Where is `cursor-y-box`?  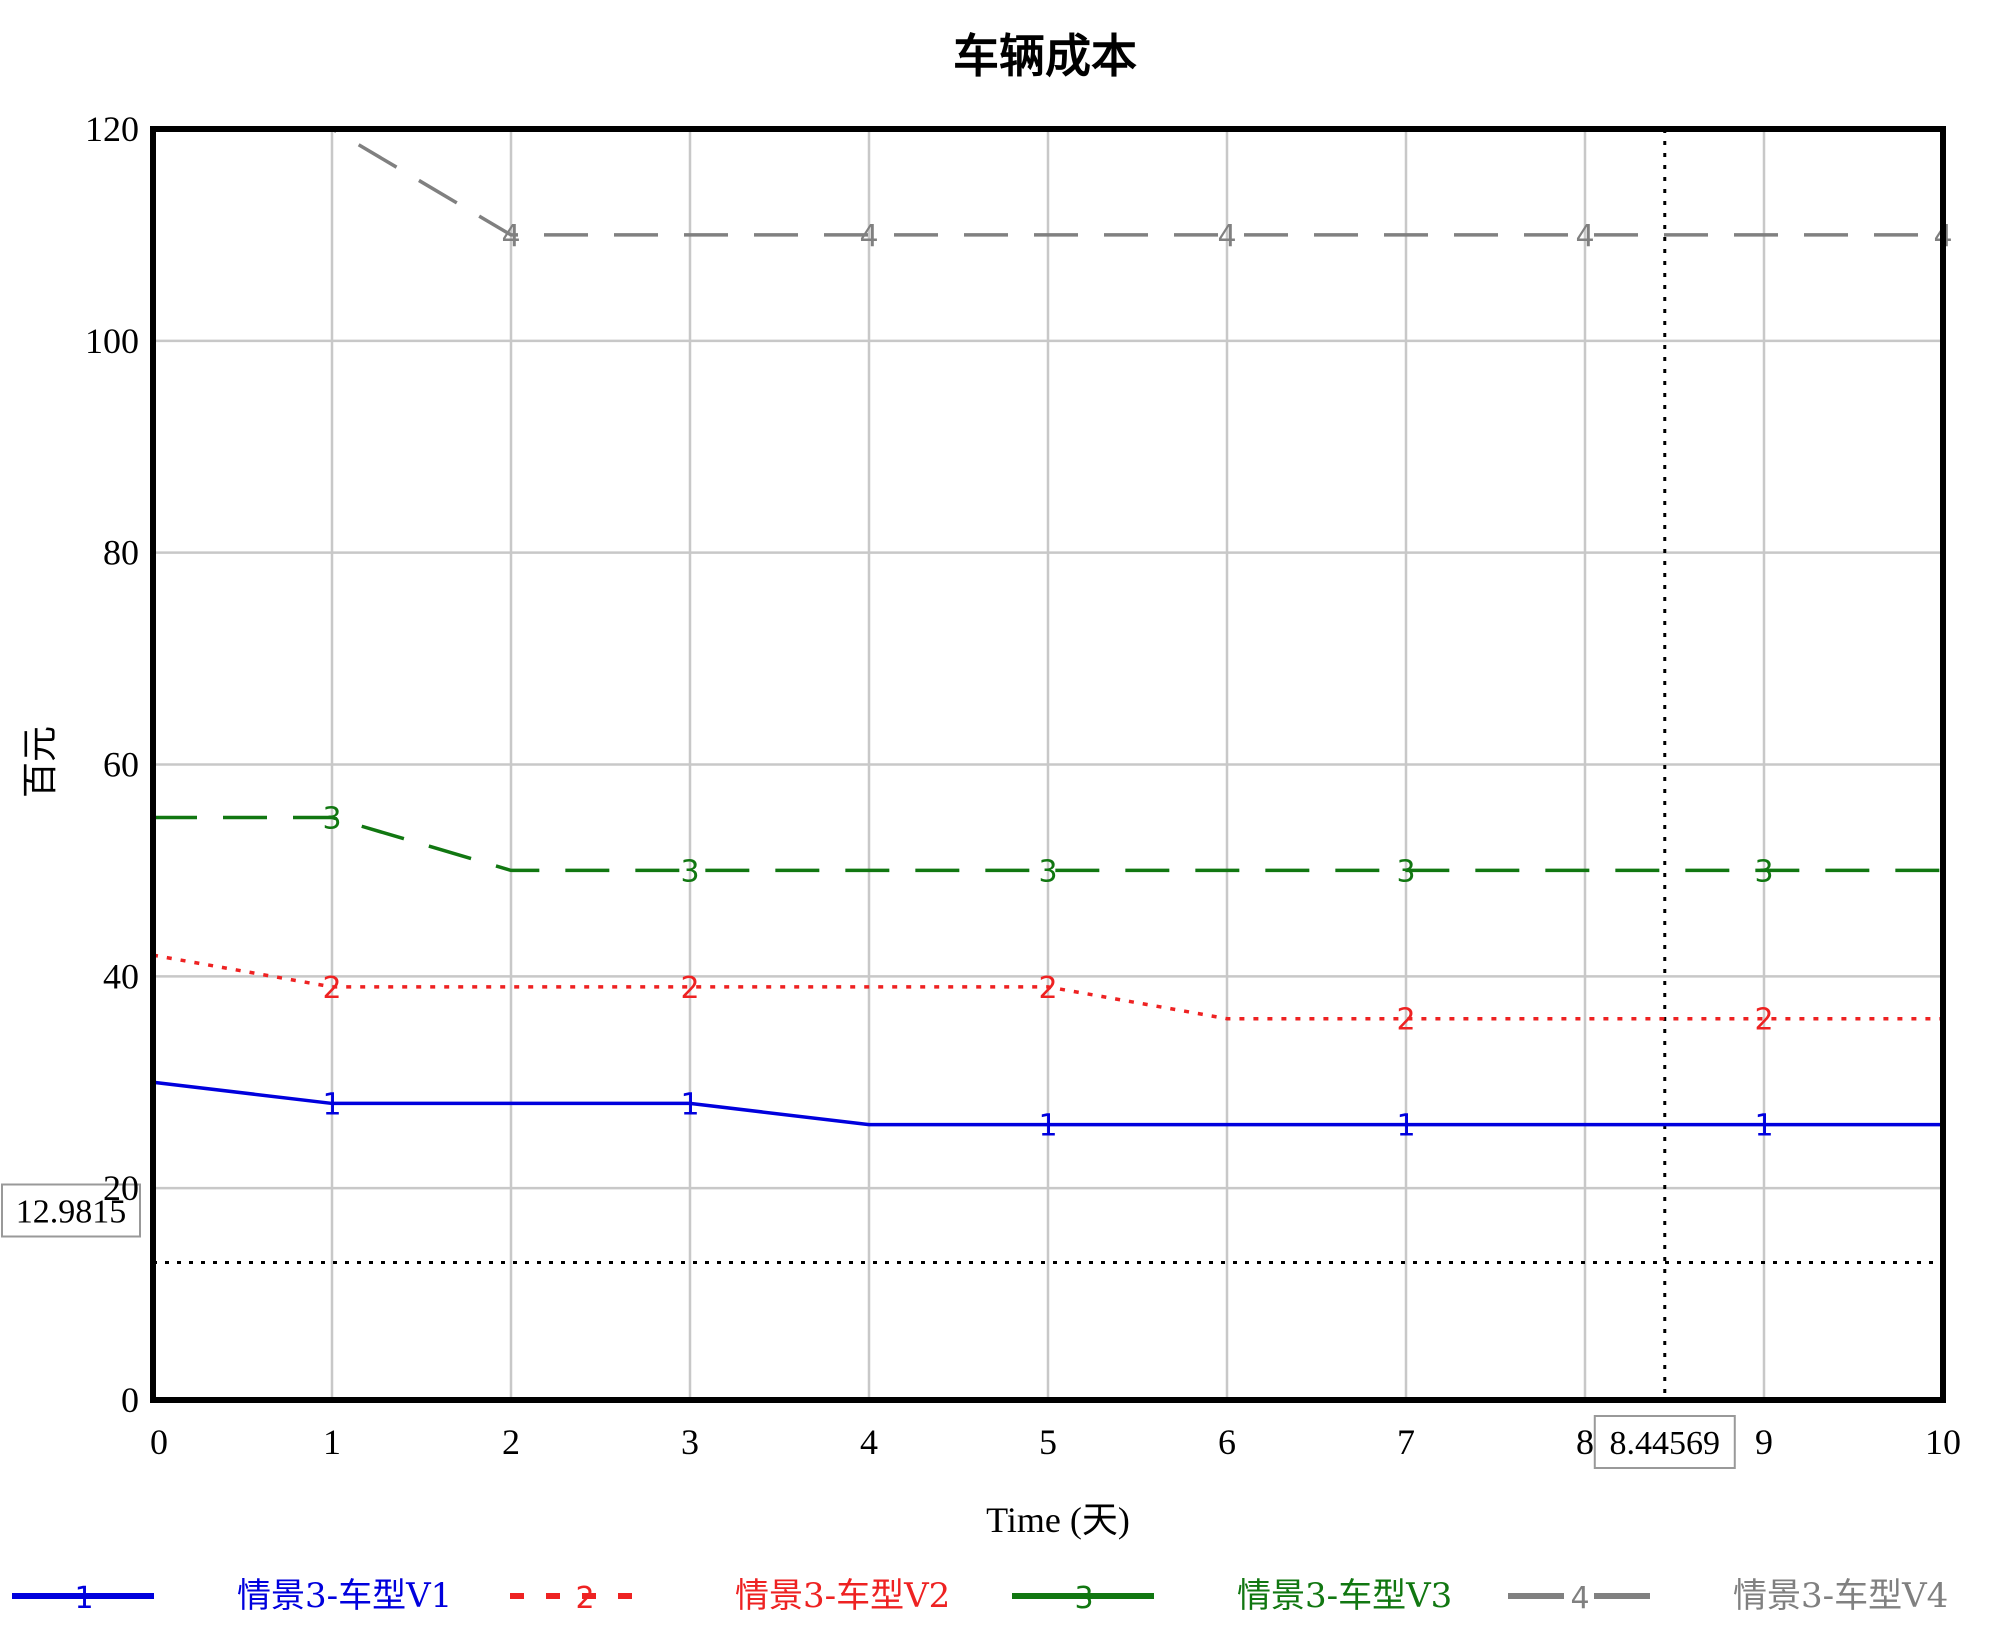 cursor-y-box is located at coordinates (71, 1210).